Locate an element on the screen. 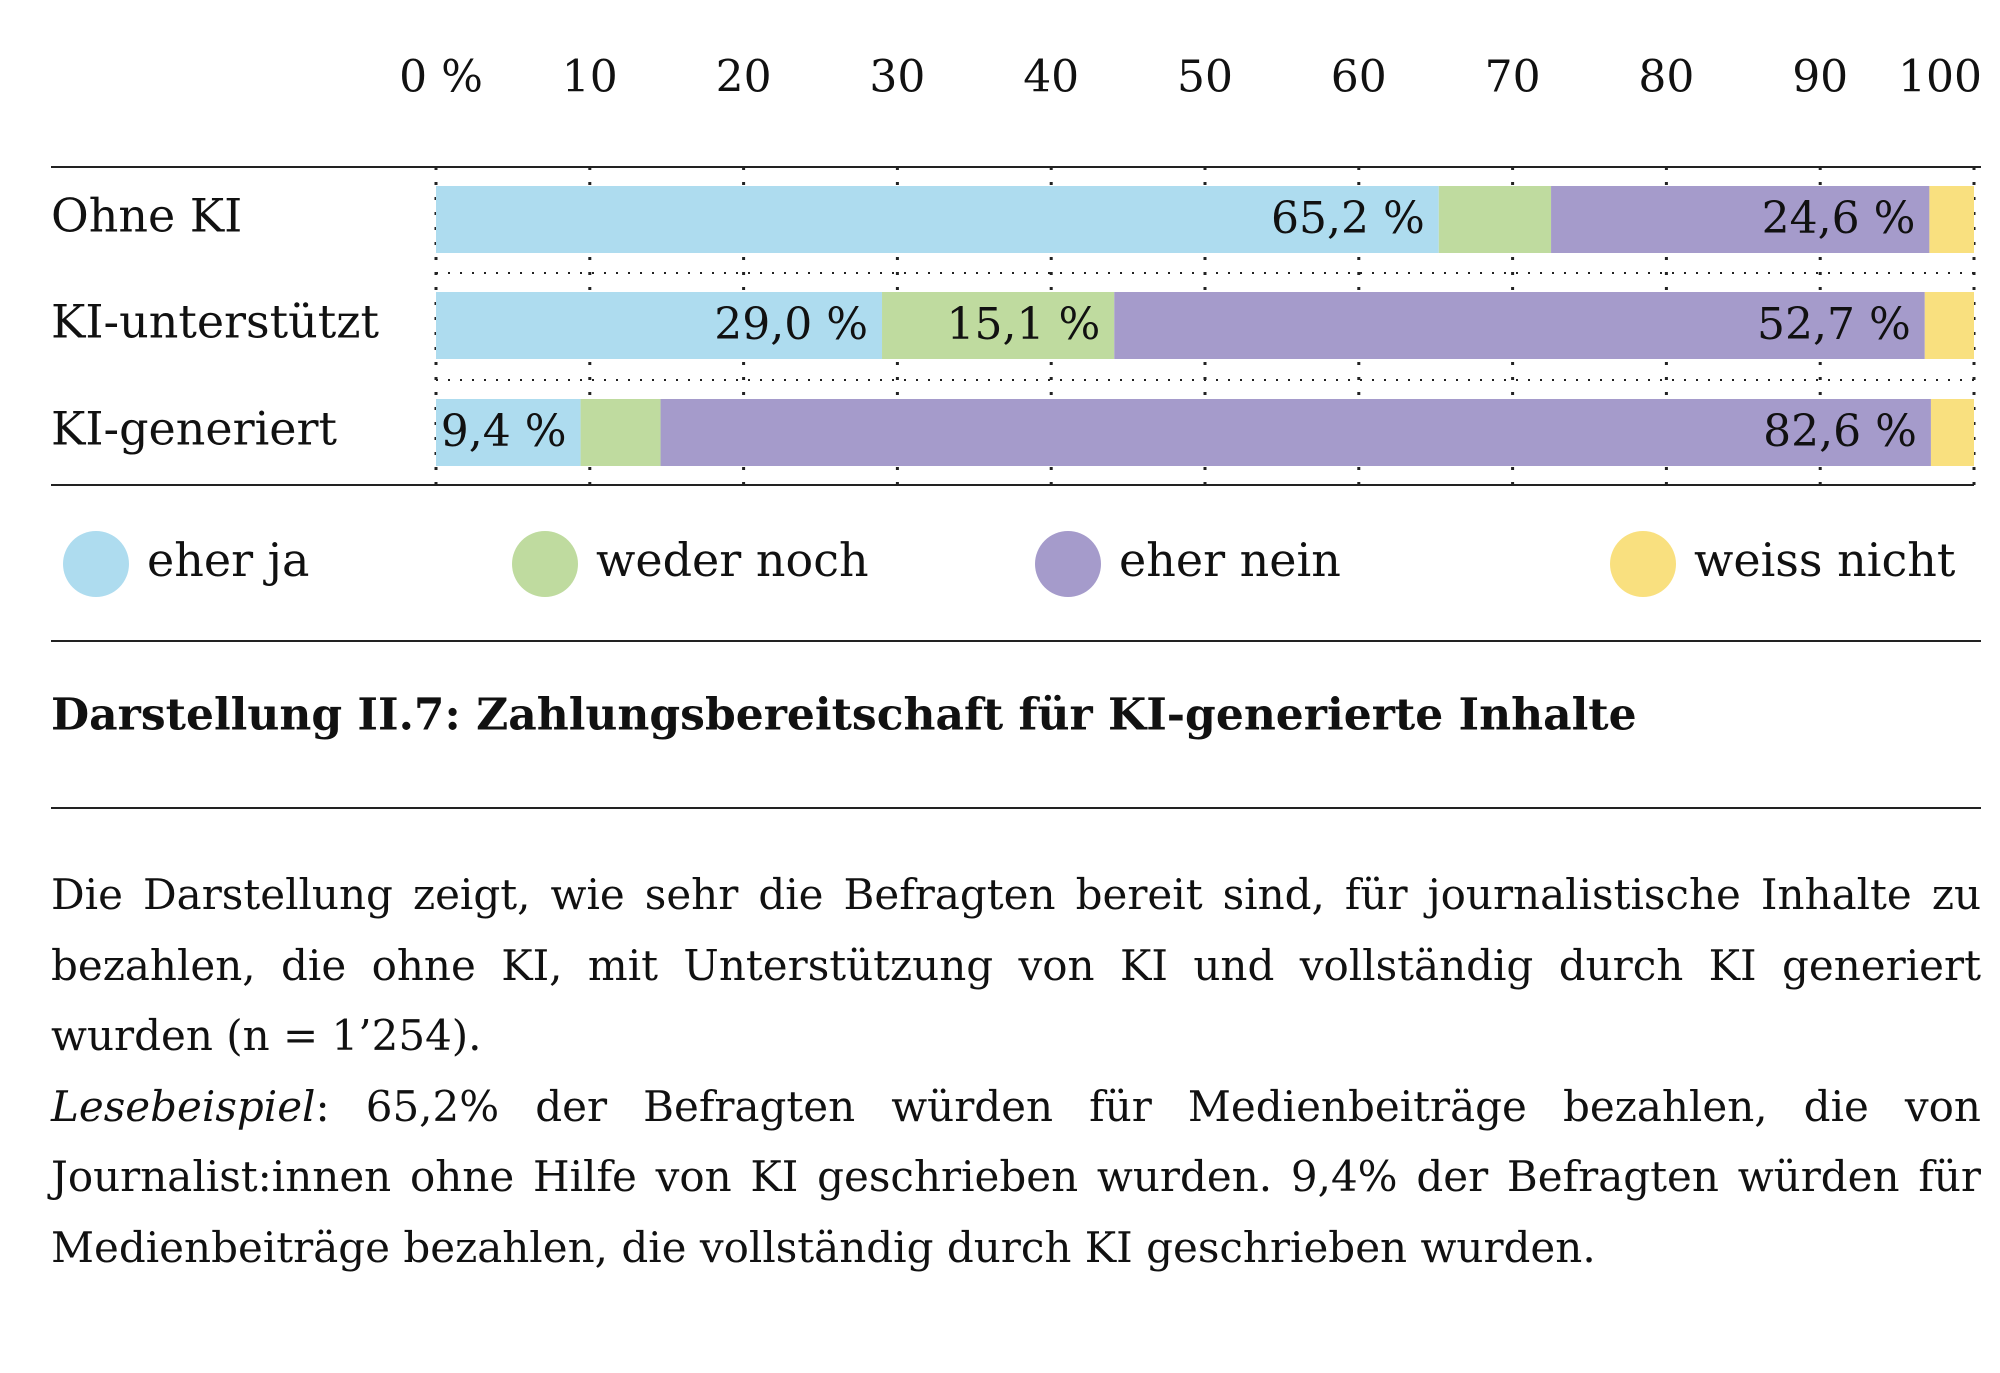 The image size is (2000, 1373). example-label: Lesebeispiel is located at coordinates (183, 1106).